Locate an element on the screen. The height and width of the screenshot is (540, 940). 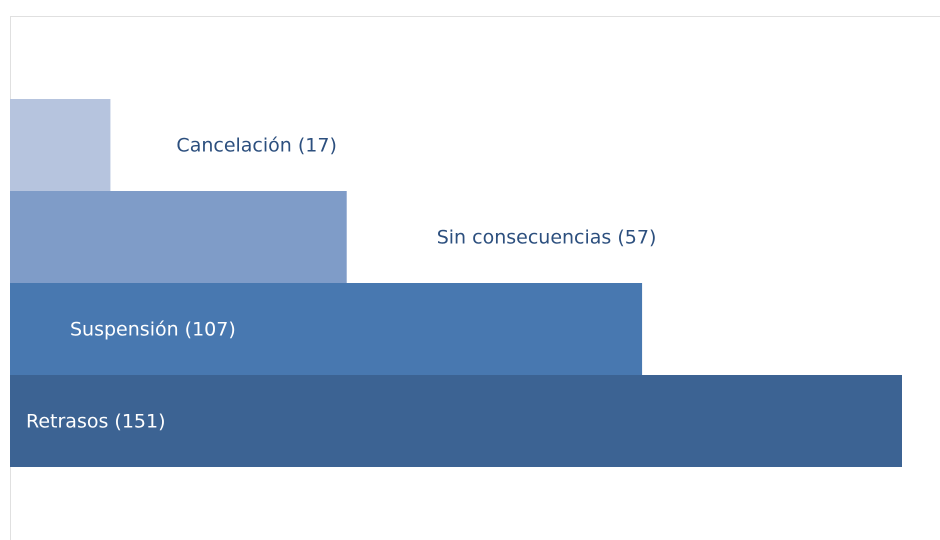
data-label: Sin consecuencias (57) is located at coordinates (547, 238).